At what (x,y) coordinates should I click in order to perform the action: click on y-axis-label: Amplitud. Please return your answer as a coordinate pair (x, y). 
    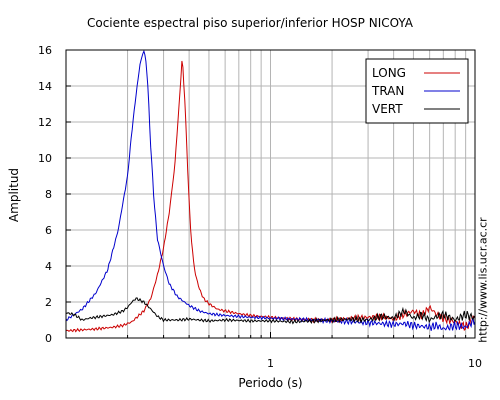
    Looking at the image, I should click on (14, 195).